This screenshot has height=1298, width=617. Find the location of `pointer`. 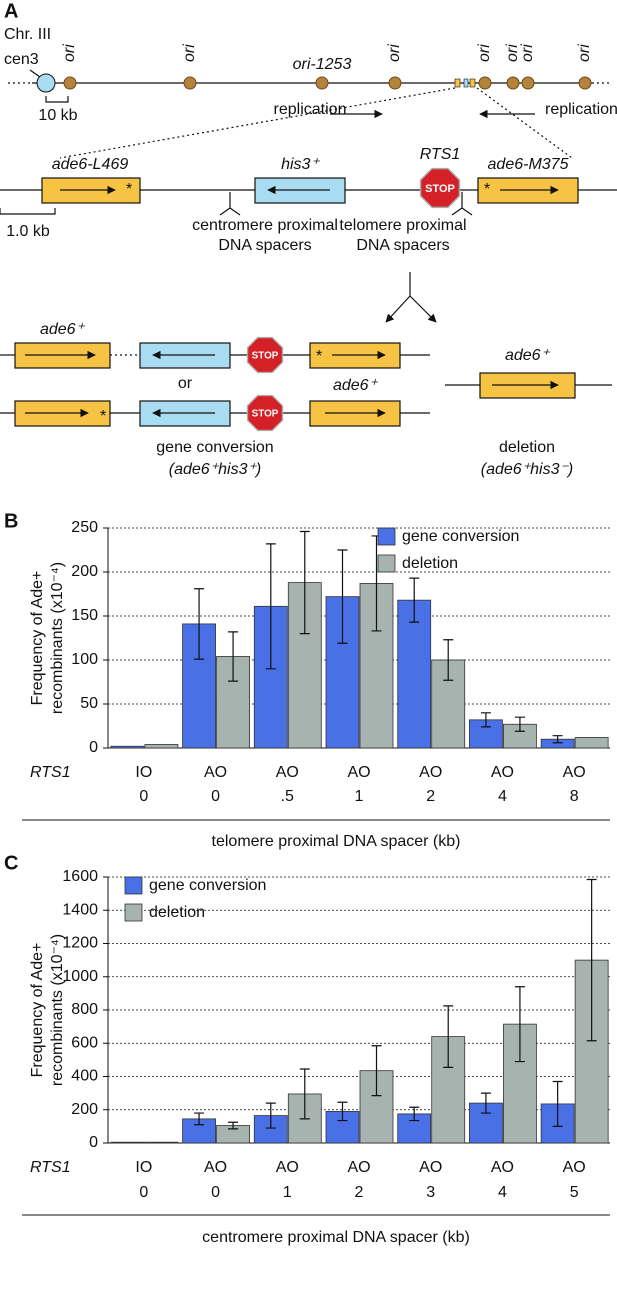

pointer is located at coordinates (35, 73).